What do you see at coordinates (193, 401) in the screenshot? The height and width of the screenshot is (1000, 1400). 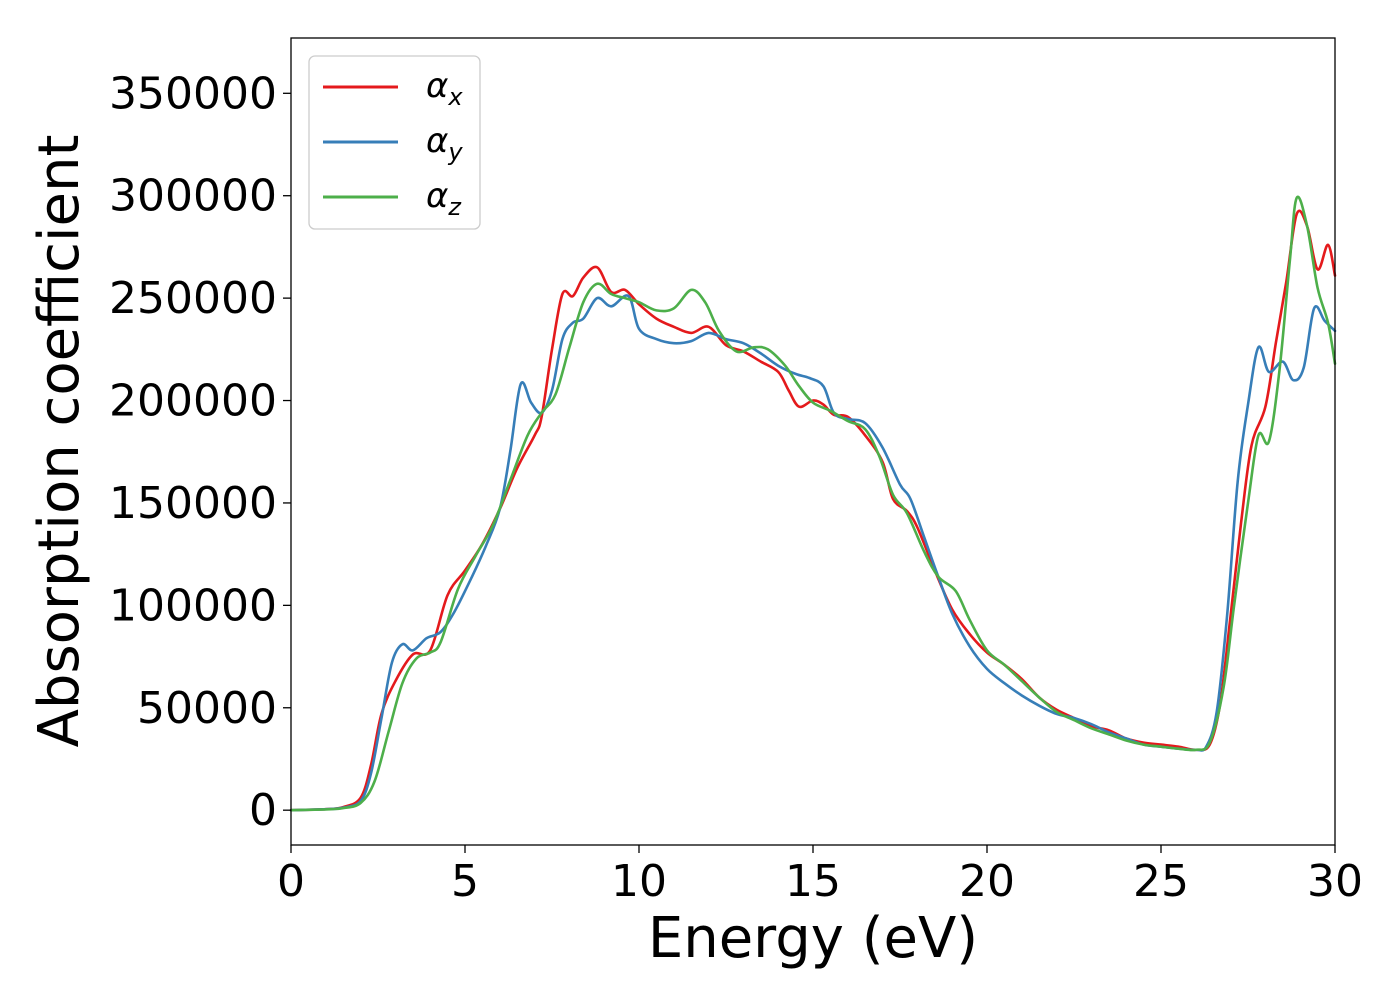 I see `y-tick-label: 200000` at bounding box center [193, 401].